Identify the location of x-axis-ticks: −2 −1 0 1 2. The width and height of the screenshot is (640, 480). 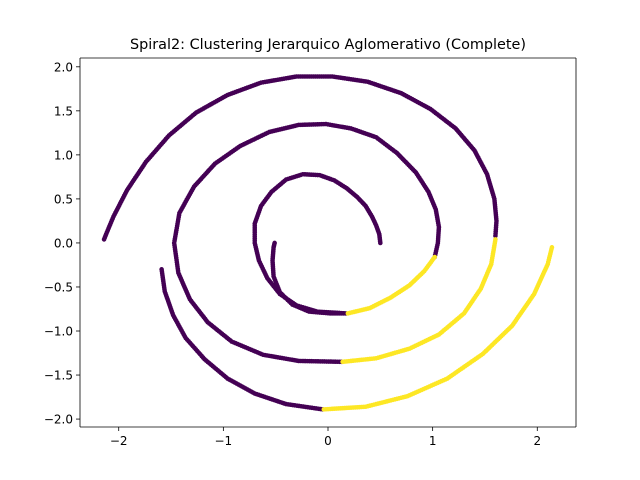
(325, 437).